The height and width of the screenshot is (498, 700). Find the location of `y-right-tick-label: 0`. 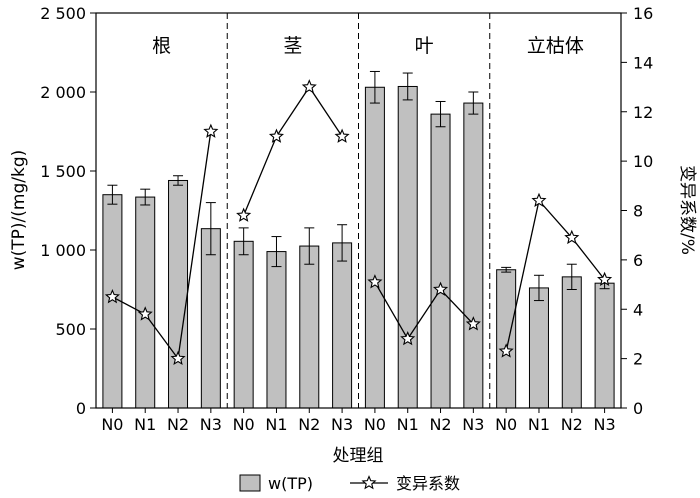

y-right-tick-label: 0 is located at coordinates (638, 408).